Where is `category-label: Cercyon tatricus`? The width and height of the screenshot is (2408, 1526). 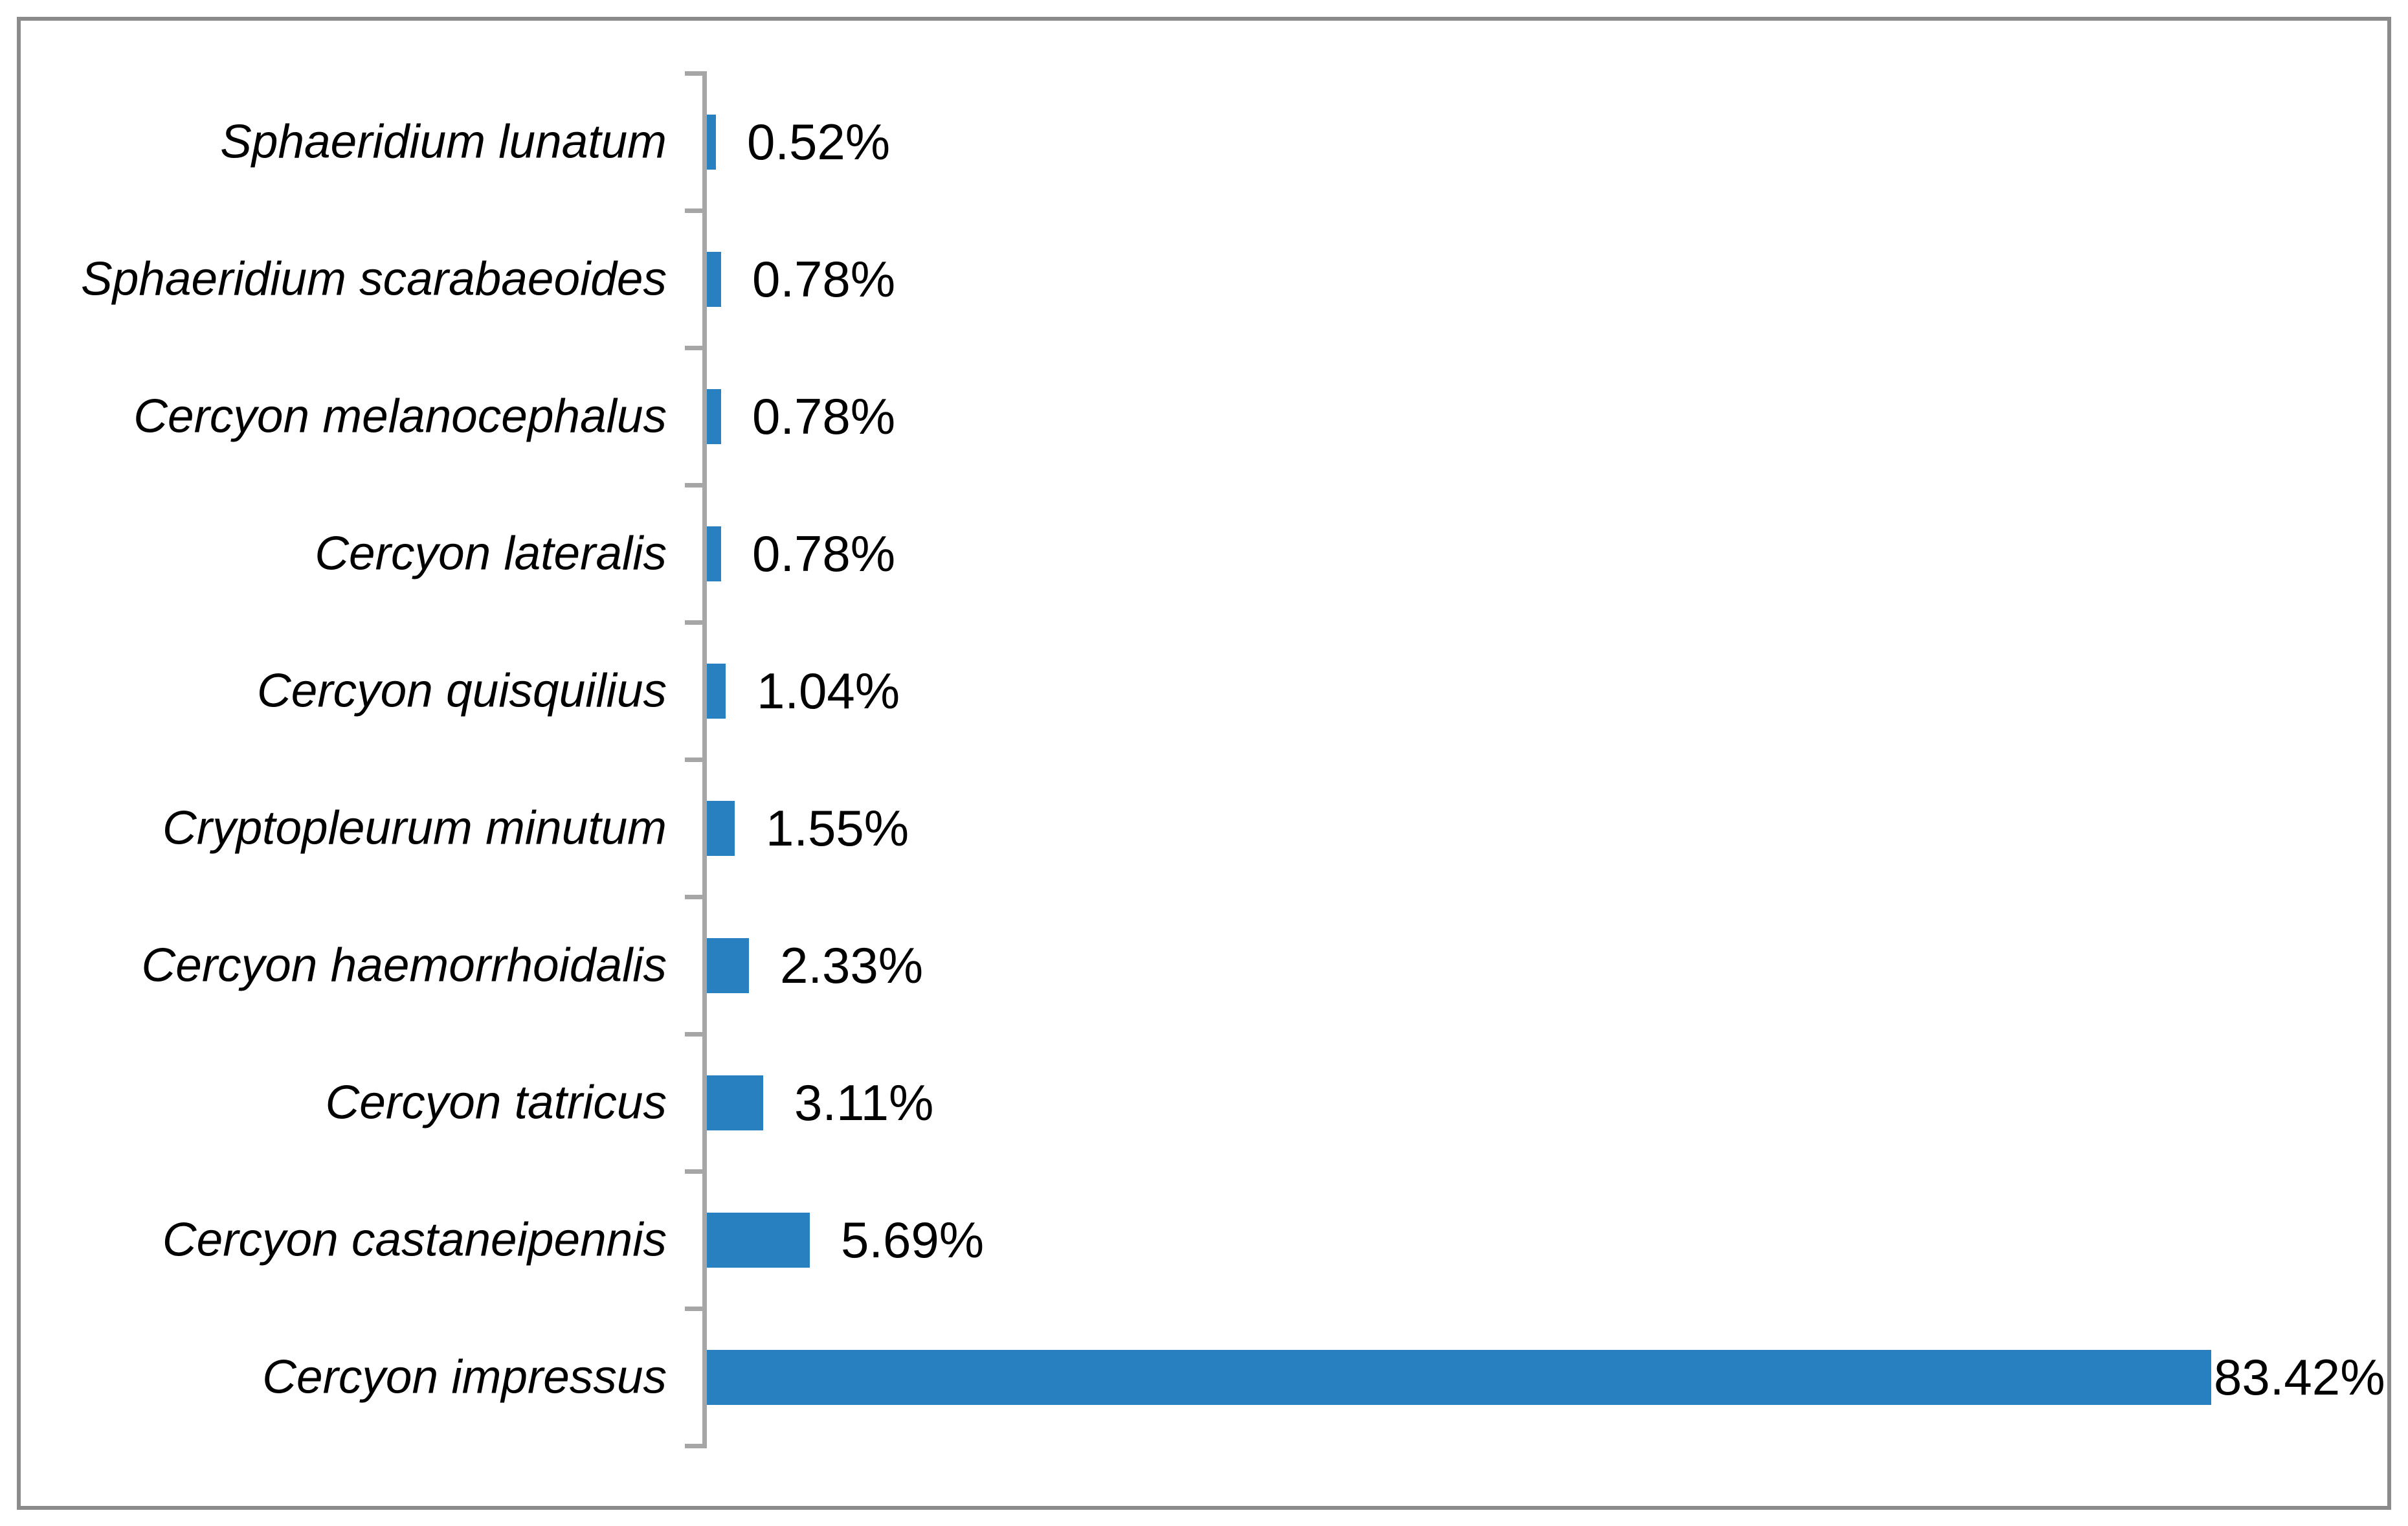
category-label: Cercyon tatricus is located at coordinates (496, 1102).